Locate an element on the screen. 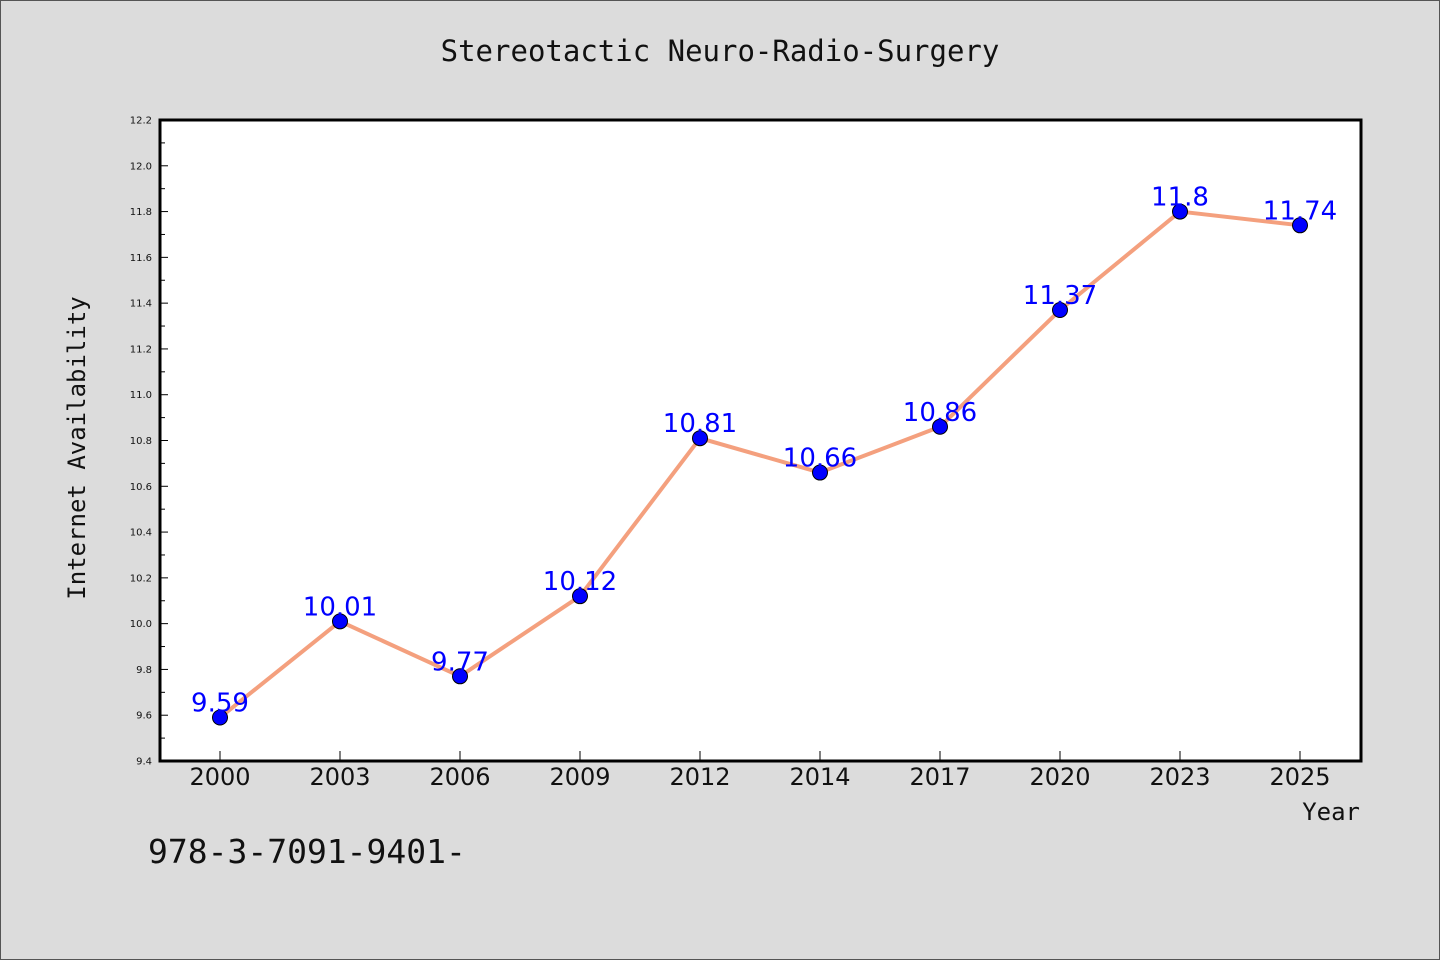  y-tick-label: 9.6 is located at coordinates (144, 716).